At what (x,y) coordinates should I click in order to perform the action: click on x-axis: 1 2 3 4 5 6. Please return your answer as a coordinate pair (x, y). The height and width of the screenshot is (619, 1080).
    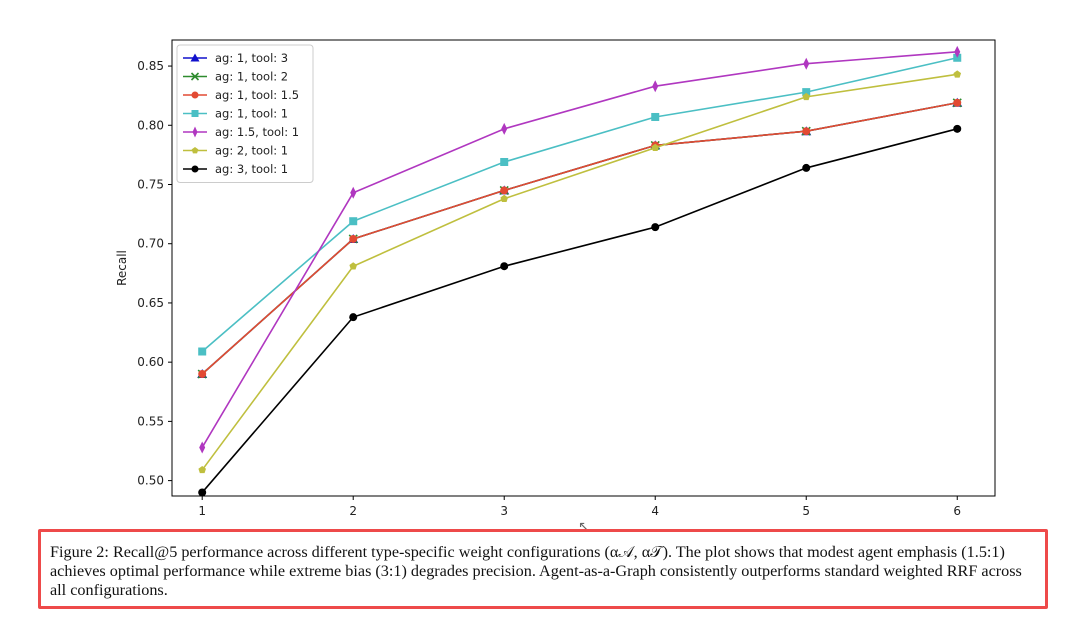
    Looking at the image, I should click on (579, 507).